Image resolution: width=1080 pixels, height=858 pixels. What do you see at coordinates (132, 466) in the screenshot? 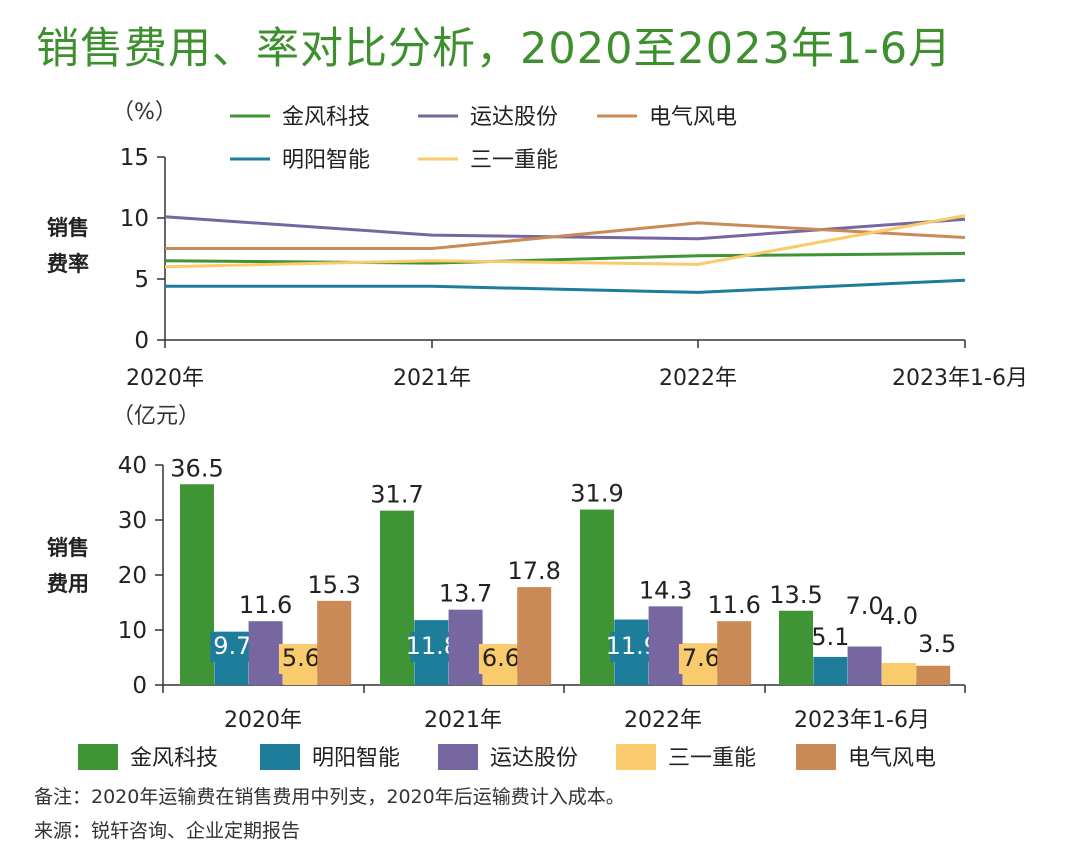
I see `bar-y-tick-label: 40` at bounding box center [132, 466].